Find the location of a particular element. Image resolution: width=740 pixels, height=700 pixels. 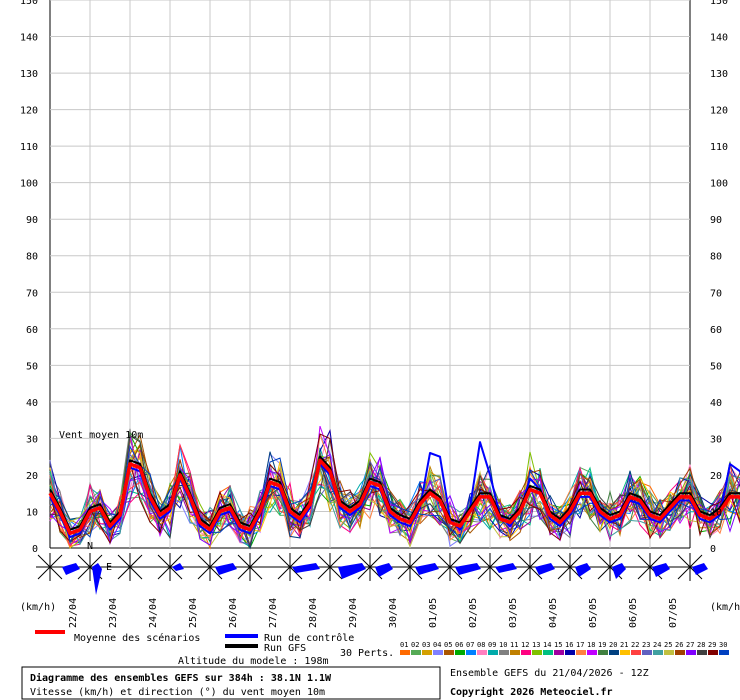

pert-number: 16 is located at coordinates (569, 645).